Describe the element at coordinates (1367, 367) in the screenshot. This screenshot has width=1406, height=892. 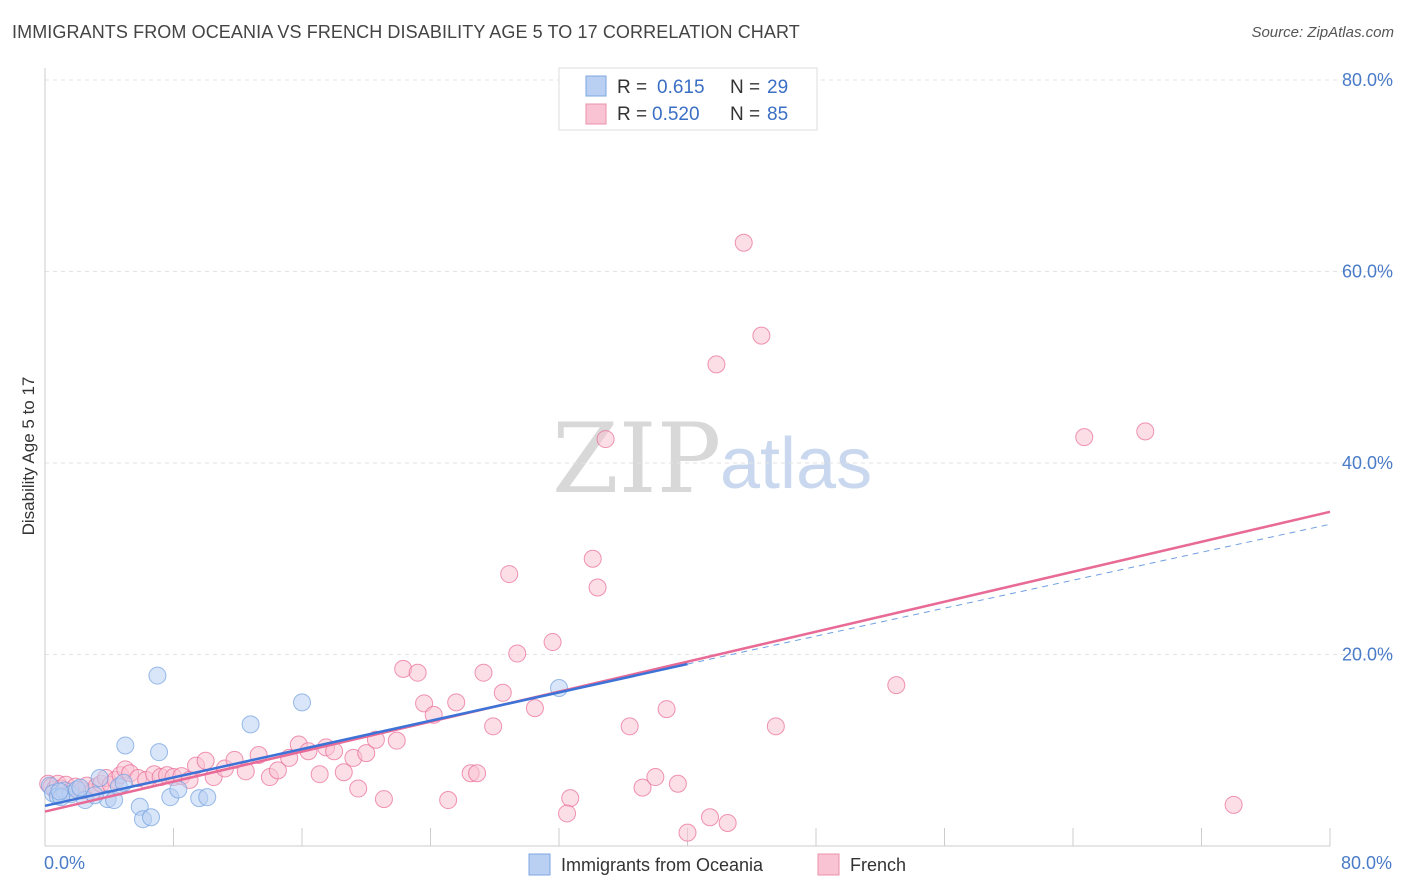
I see `y-tick-labels: 20.0% 40.0% 60.0% 80.0%` at that location.